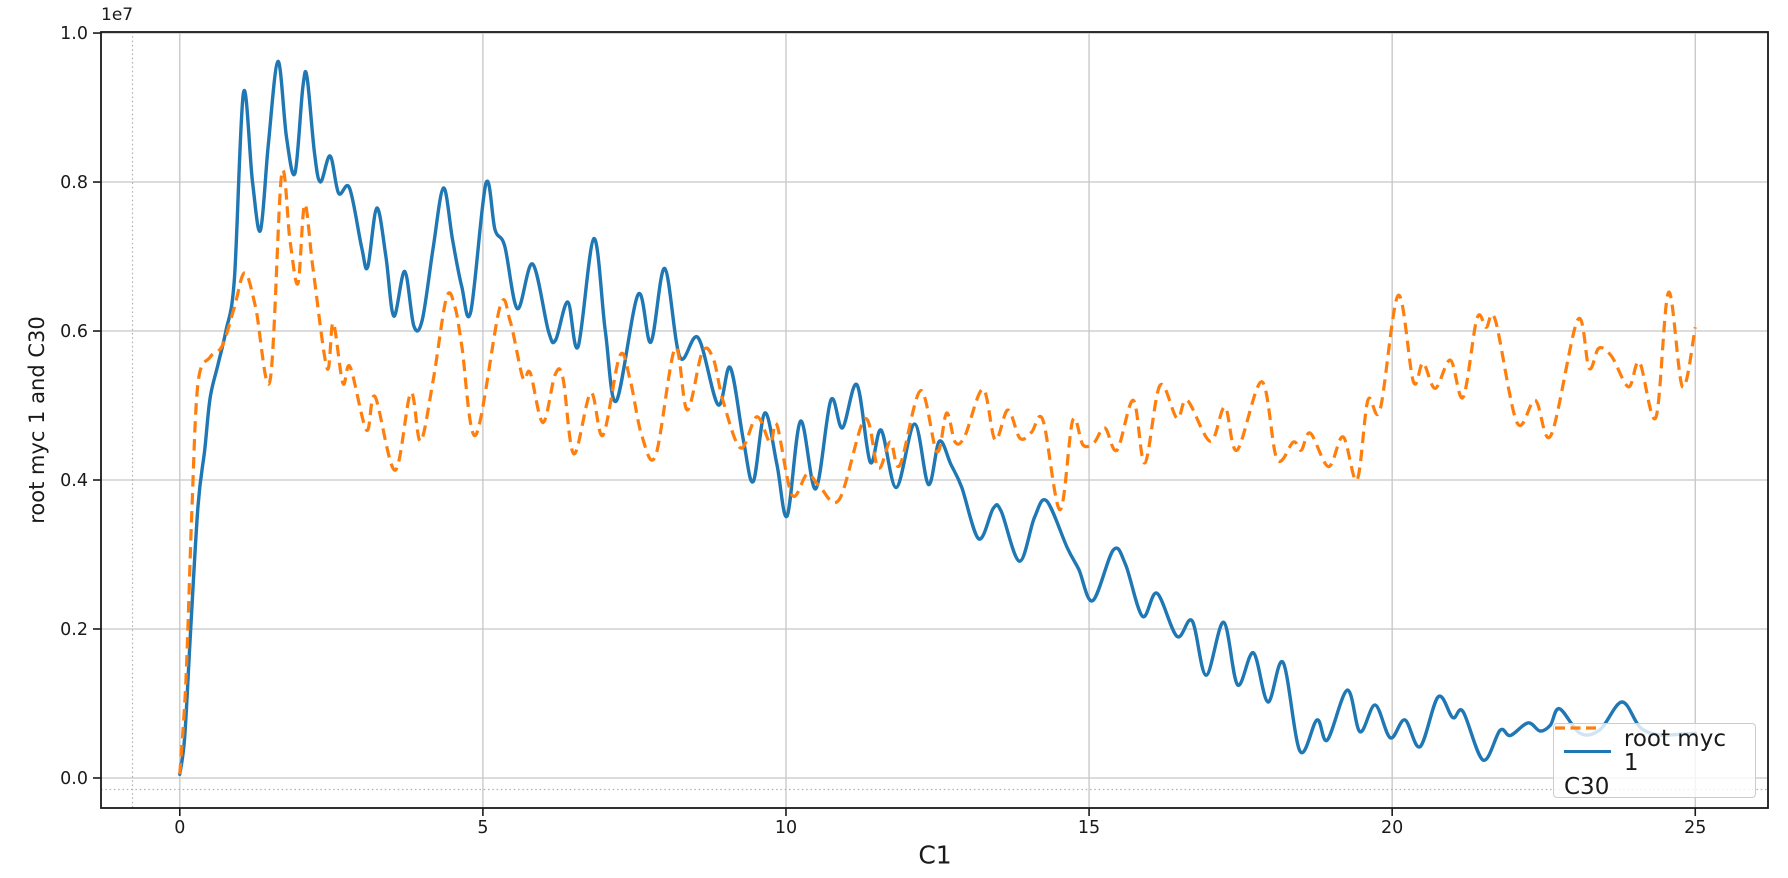 This screenshot has height=878, width=1788. I want to click on legend-item-c30: C30, so click(1650, 763).